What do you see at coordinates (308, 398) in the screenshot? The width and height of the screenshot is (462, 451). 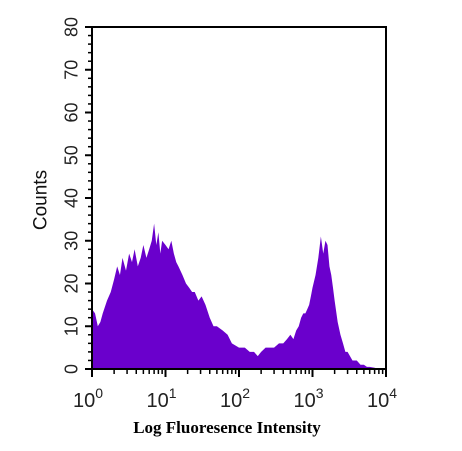 I see `x-tick-label: 10³` at bounding box center [308, 398].